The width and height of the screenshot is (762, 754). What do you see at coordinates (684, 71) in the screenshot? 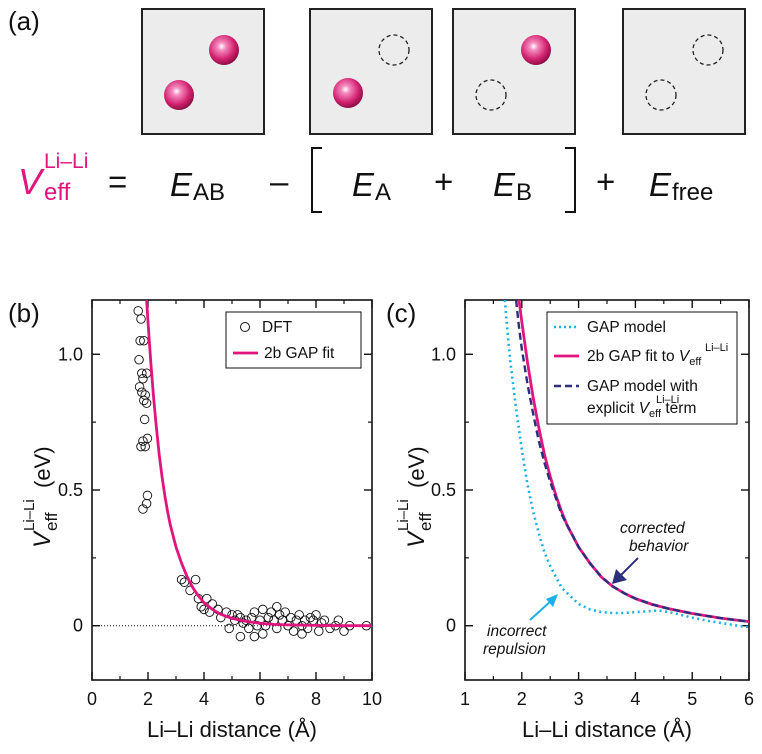
I see `box-free` at bounding box center [684, 71].